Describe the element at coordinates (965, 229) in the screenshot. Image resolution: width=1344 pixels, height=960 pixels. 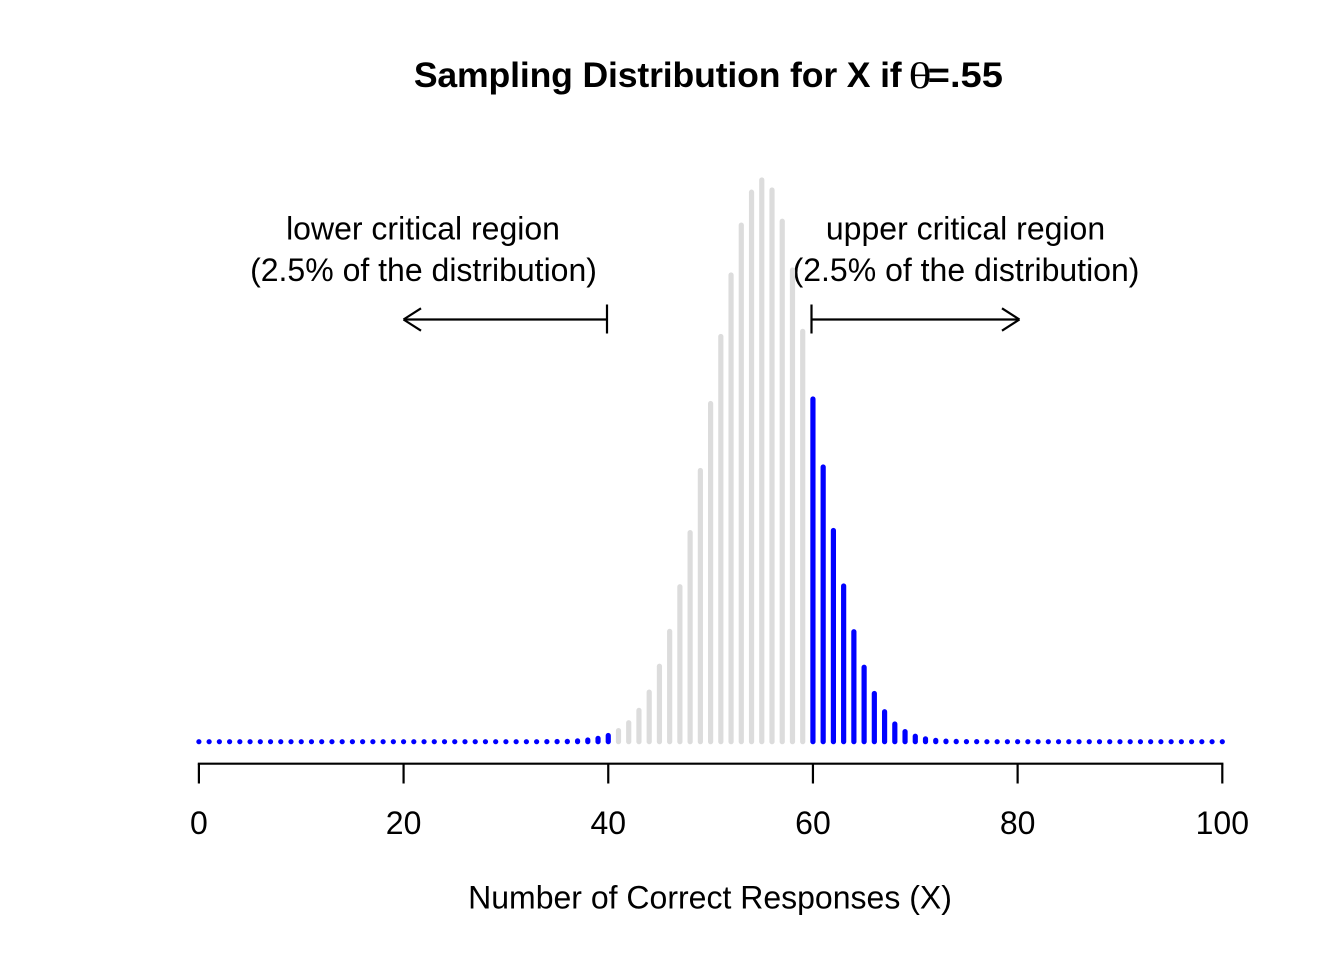
I see `svg-text: upper critical region` at that location.